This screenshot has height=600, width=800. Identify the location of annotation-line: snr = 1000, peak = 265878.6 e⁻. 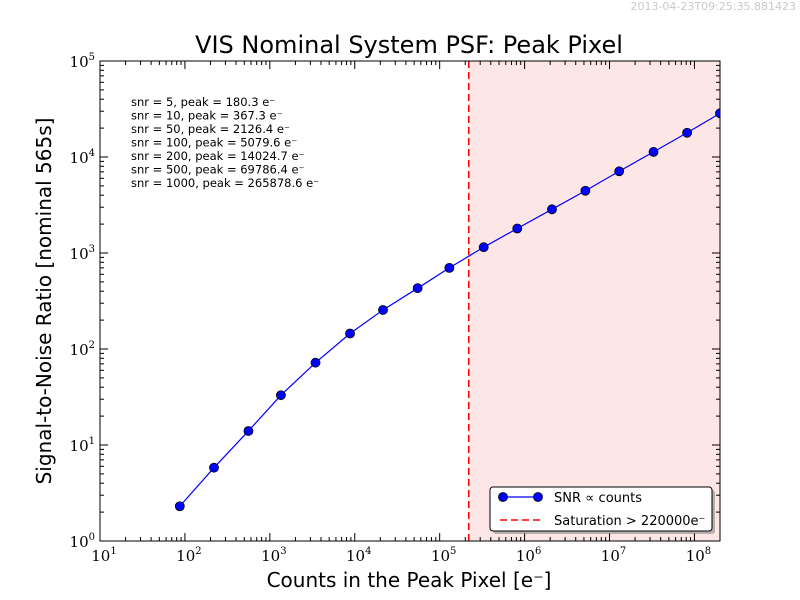
(225, 183).